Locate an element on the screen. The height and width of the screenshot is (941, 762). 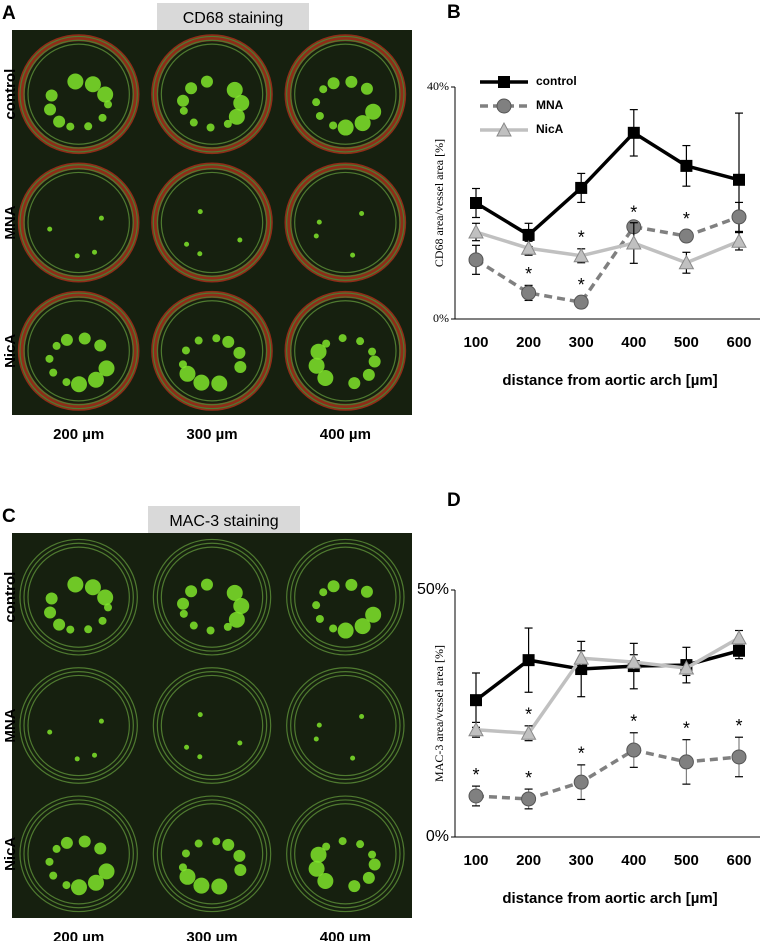
series is located at coordinates (607, 248).